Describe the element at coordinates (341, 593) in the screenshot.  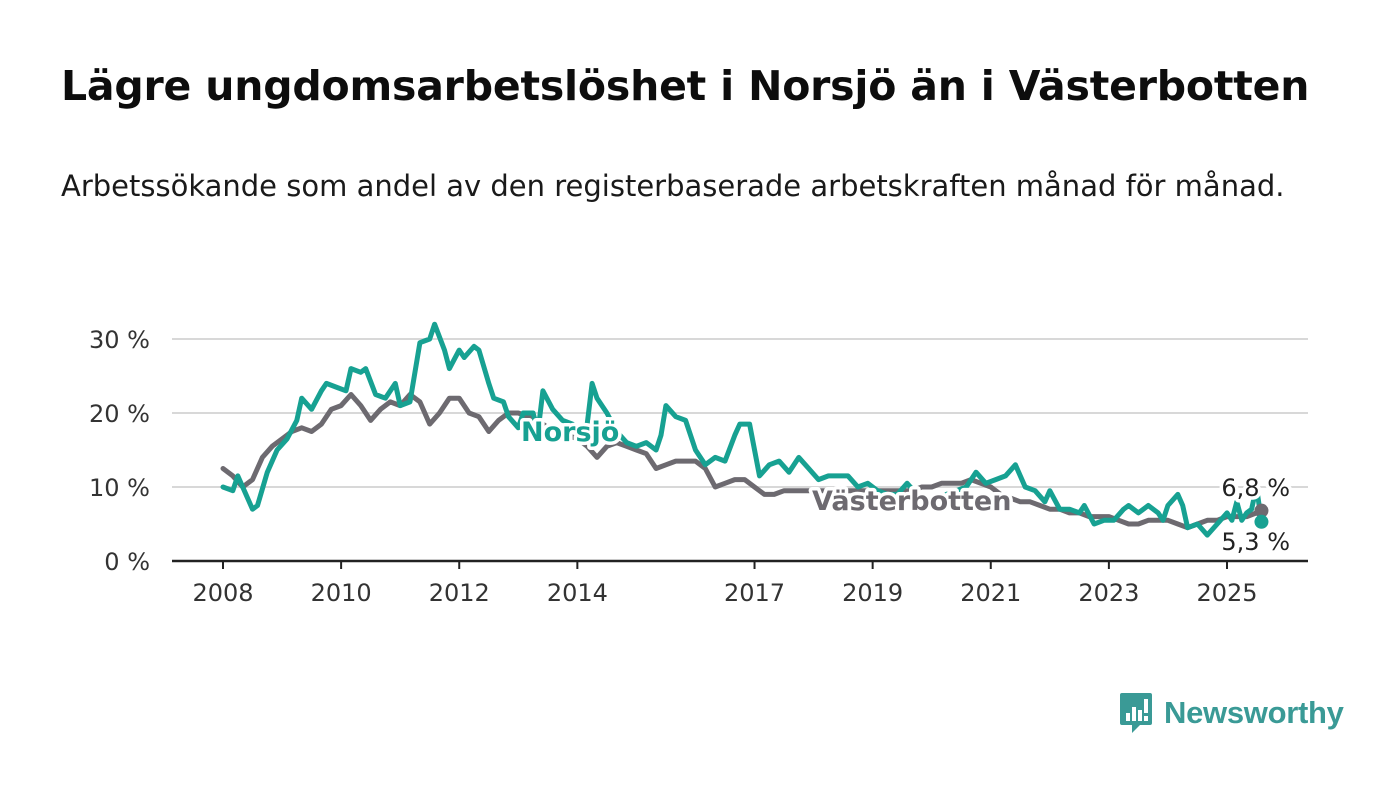
I see `x-tick-label: 2010` at that location.